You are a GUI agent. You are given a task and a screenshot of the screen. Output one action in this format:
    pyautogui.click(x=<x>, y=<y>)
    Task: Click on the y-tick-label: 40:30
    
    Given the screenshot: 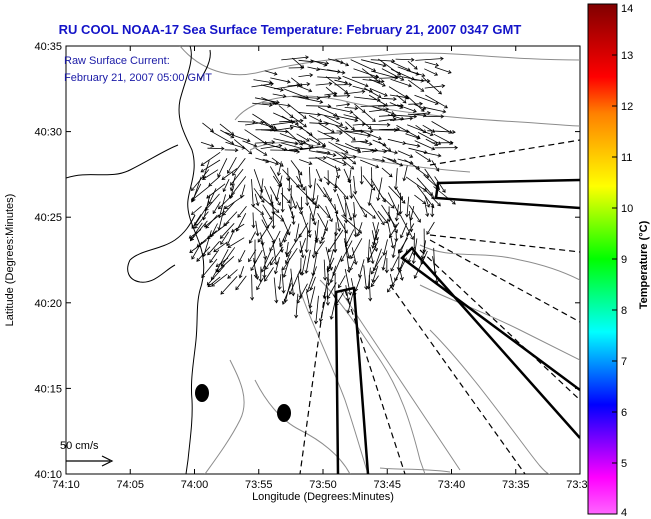 What is the action you would take?
    pyautogui.click(x=48, y=133)
    